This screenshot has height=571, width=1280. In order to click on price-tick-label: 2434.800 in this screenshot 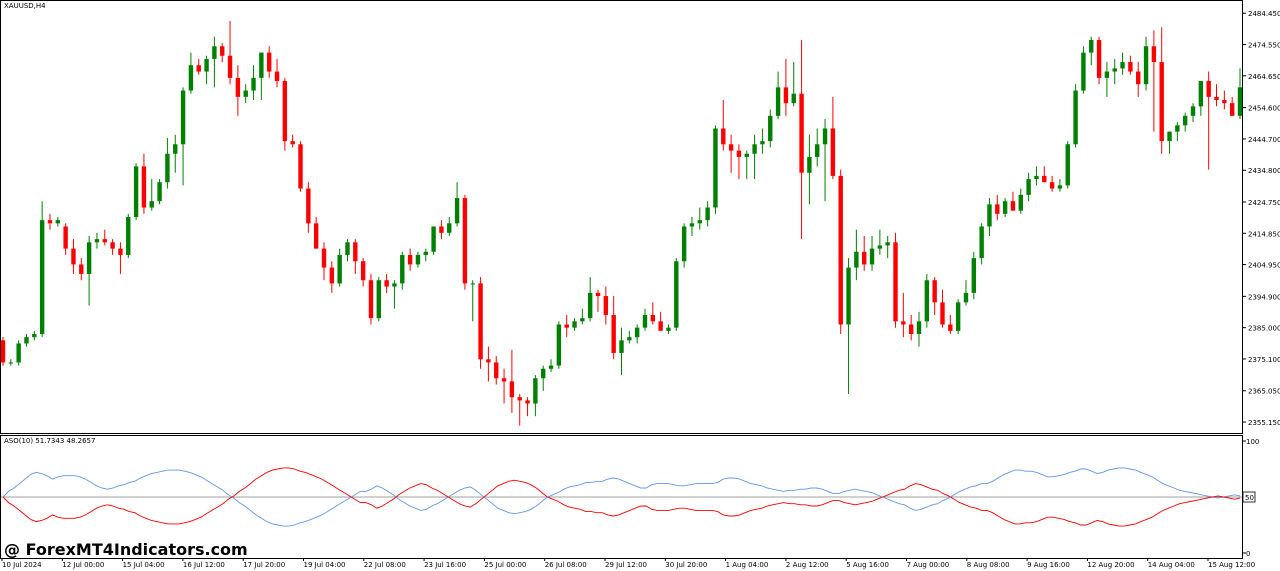, I will do `click(1264, 171)`.